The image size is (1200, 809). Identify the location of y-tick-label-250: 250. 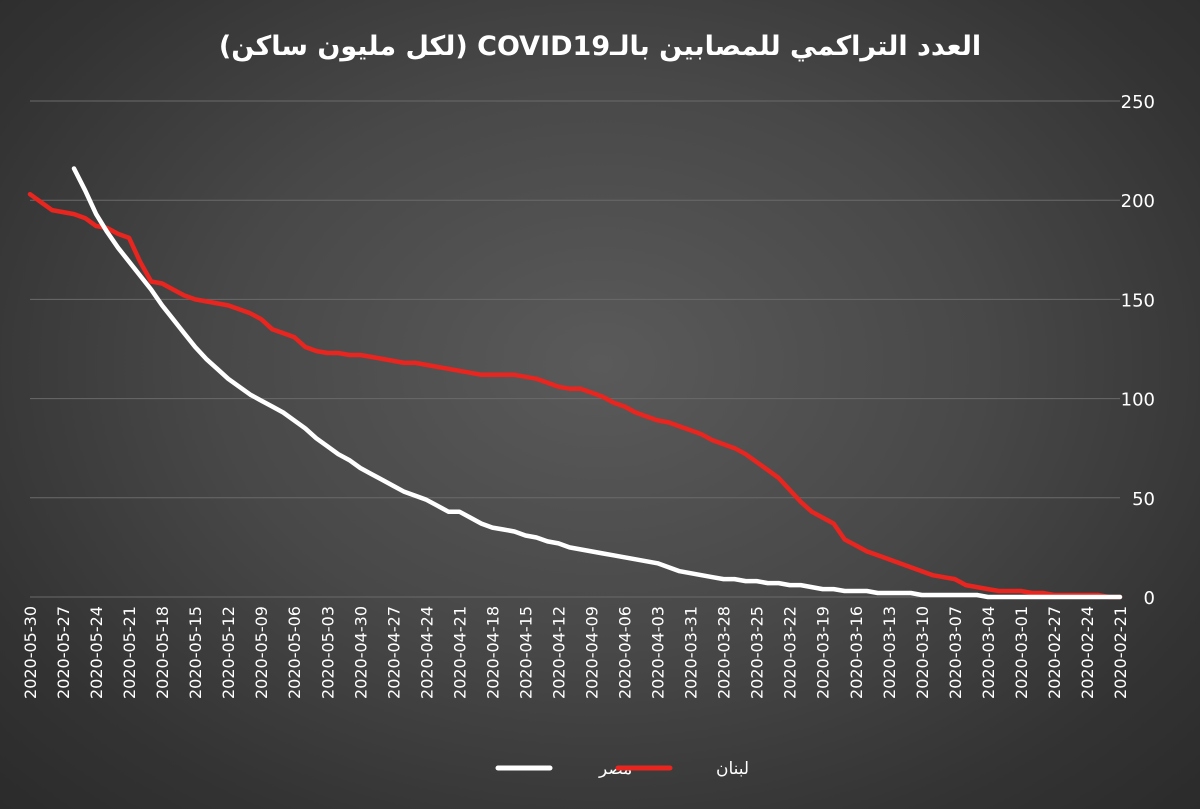
(1138, 102).